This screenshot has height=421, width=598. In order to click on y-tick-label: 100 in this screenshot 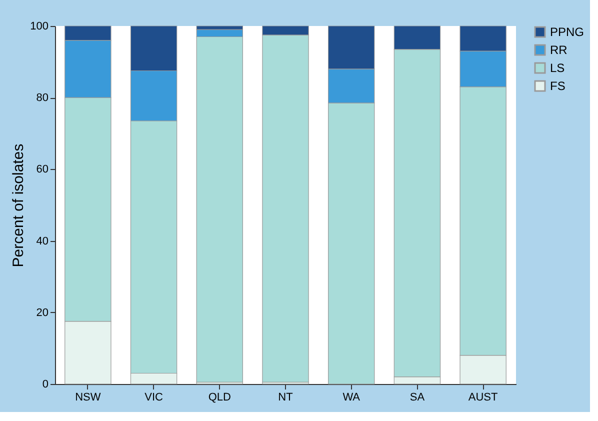, I will do `click(39, 26)`.